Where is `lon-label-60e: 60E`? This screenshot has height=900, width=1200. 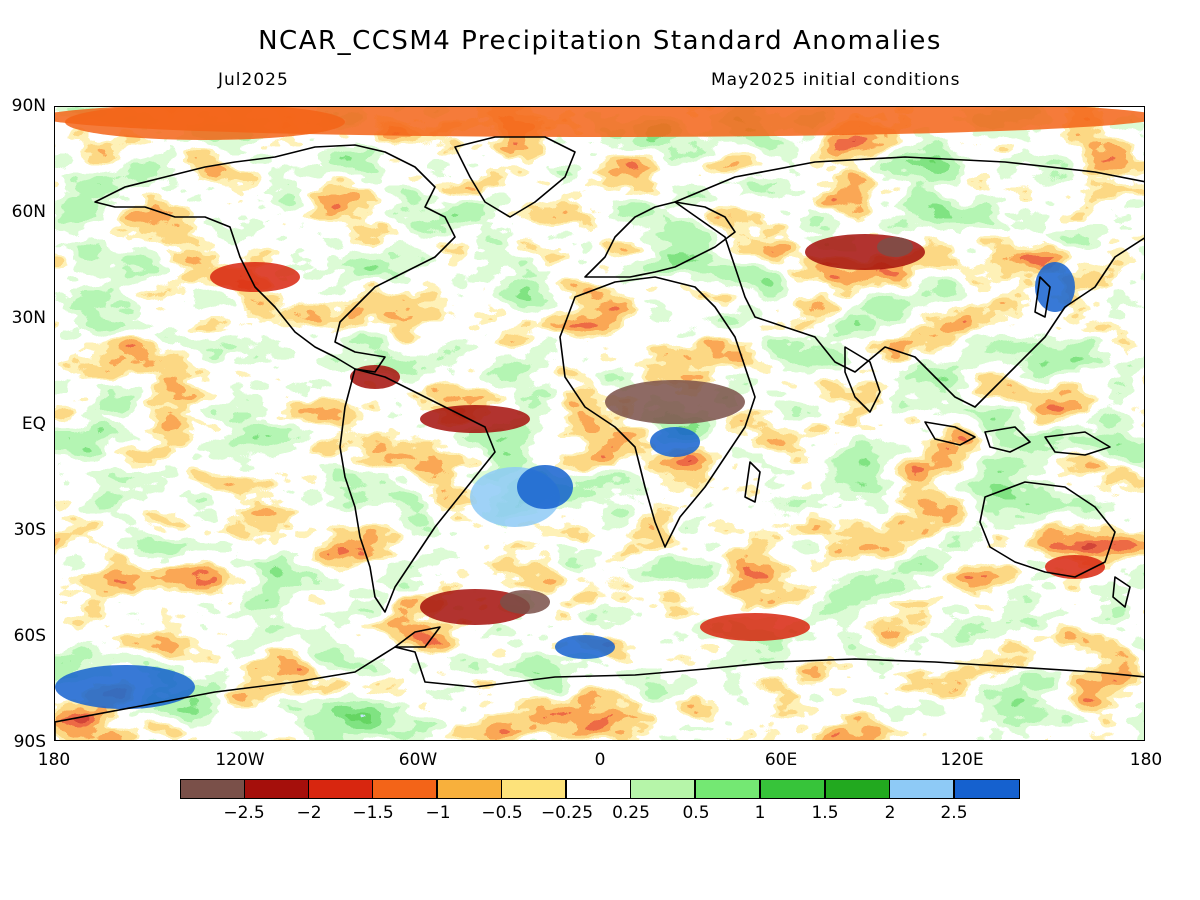 lon-label-60e: 60E is located at coordinates (781, 760).